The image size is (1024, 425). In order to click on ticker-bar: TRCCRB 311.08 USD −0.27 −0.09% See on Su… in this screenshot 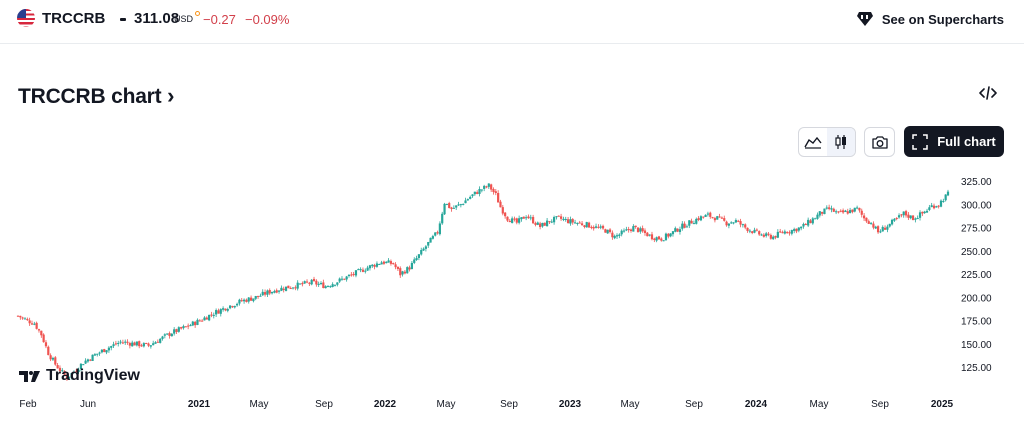, I will do `click(512, 22)`.